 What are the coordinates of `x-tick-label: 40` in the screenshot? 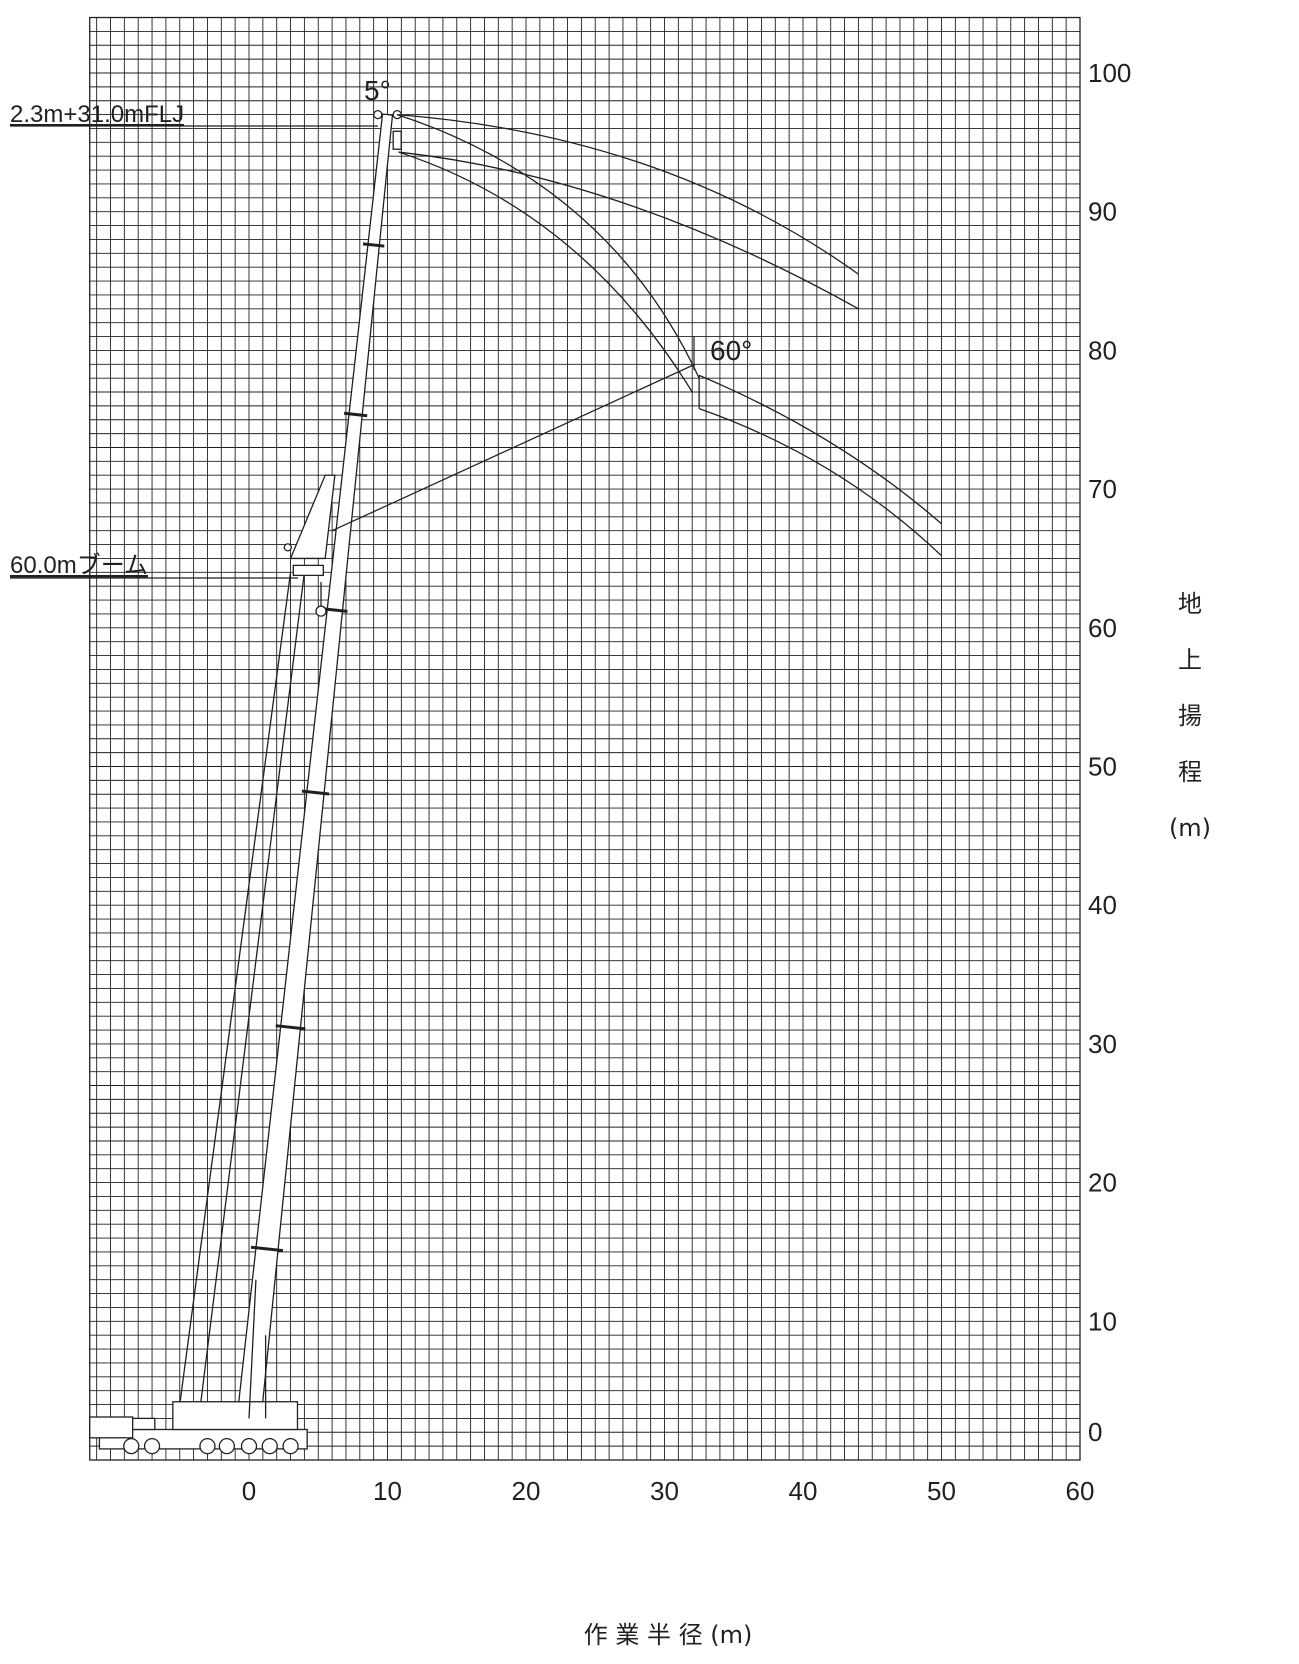 It's located at (803, 1491).